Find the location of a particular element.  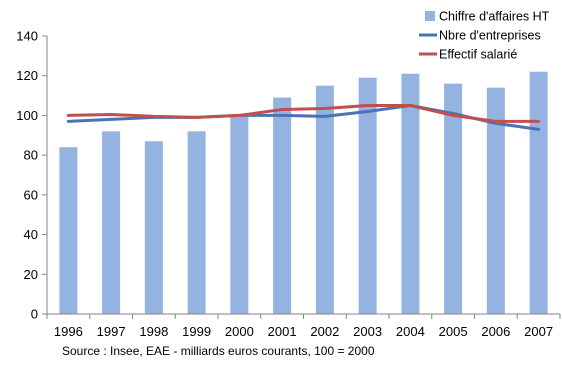

x-tick-label: 2006 is located at coordinates (495, 331).